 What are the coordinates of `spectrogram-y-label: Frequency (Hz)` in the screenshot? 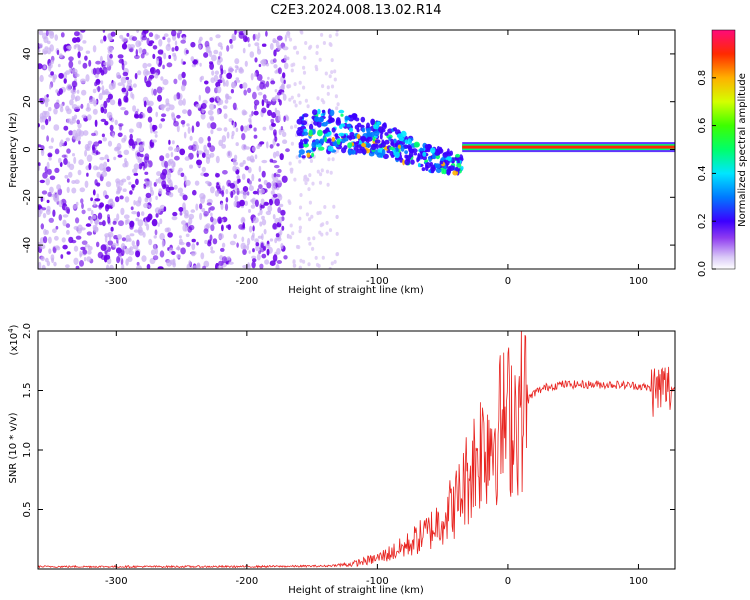 It's located at (13, 150).